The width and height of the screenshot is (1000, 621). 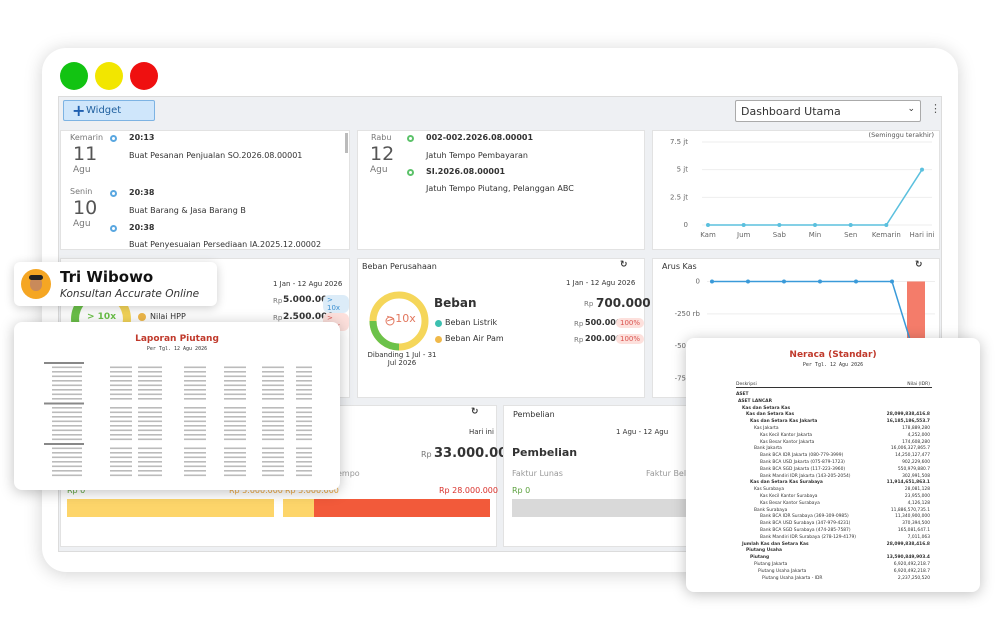 I want to click on row-name: Bank Mandiri IDR Jakarta (143-205-2054), so click(x=805, y=476).